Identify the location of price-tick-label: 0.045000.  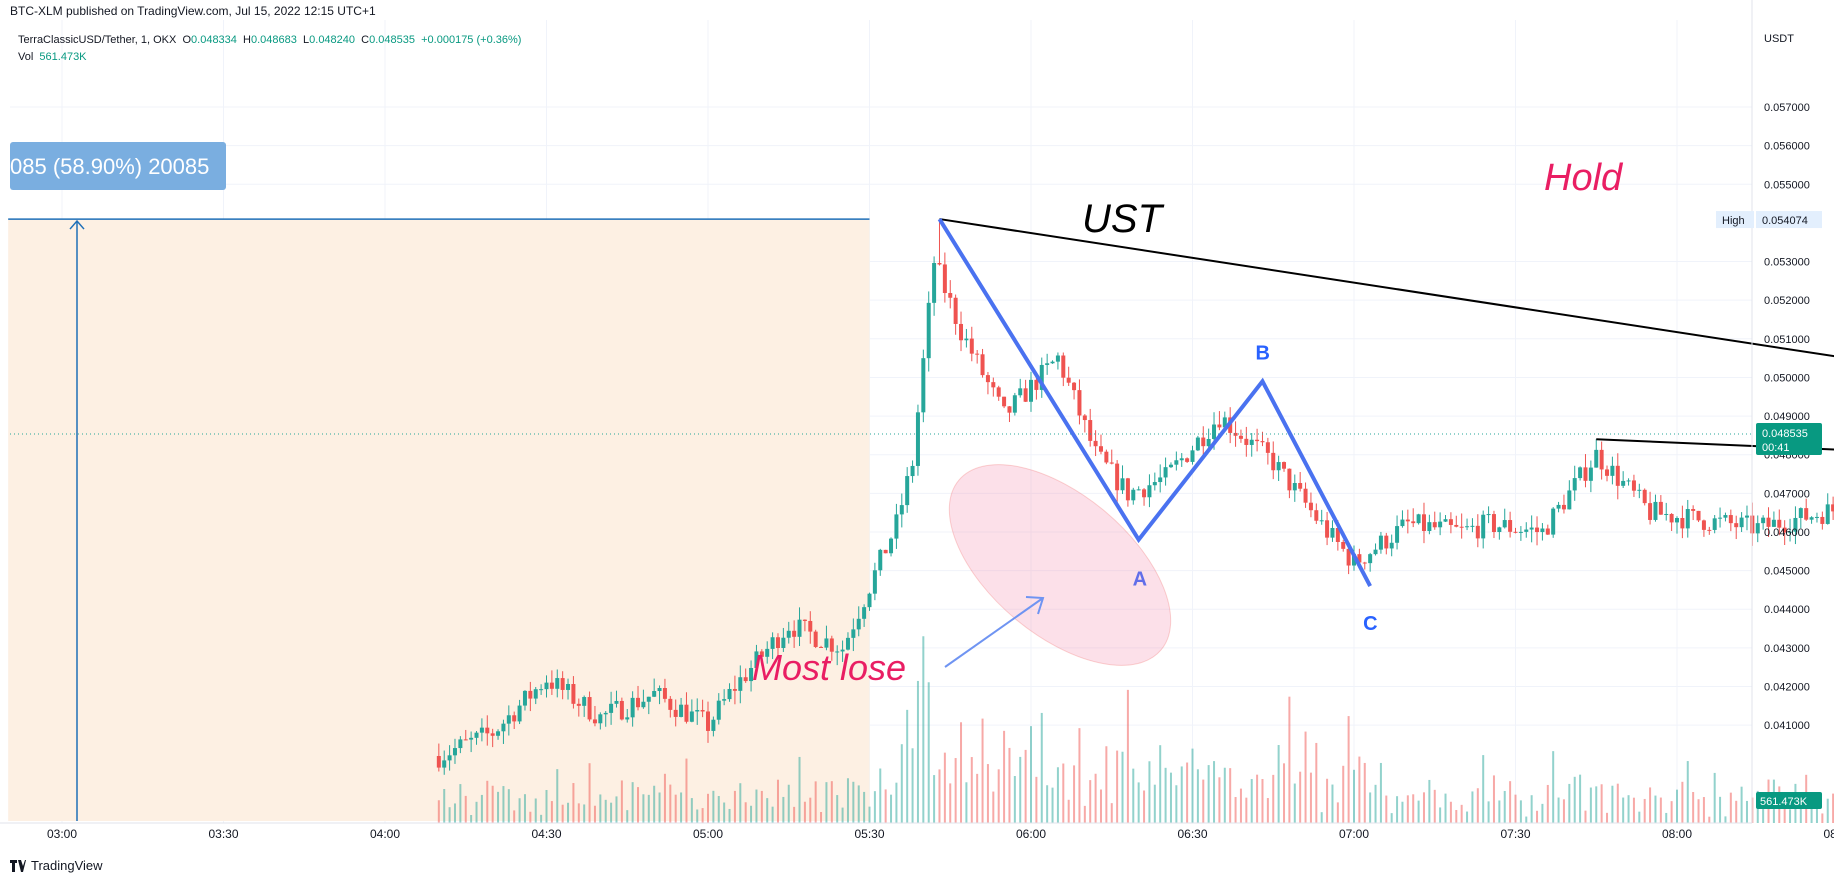
(1787, 572).